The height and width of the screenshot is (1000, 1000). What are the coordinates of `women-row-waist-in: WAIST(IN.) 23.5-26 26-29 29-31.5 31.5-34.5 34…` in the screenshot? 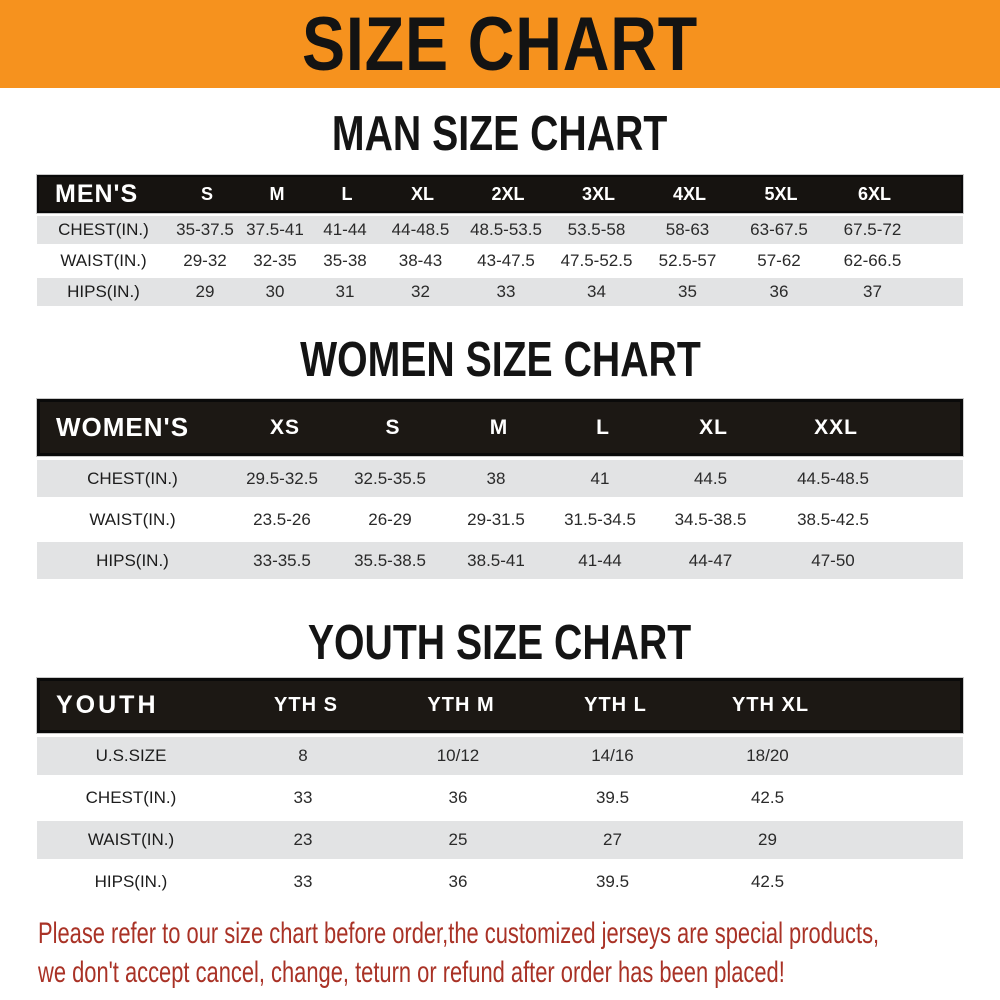 It's located at (500, 519).